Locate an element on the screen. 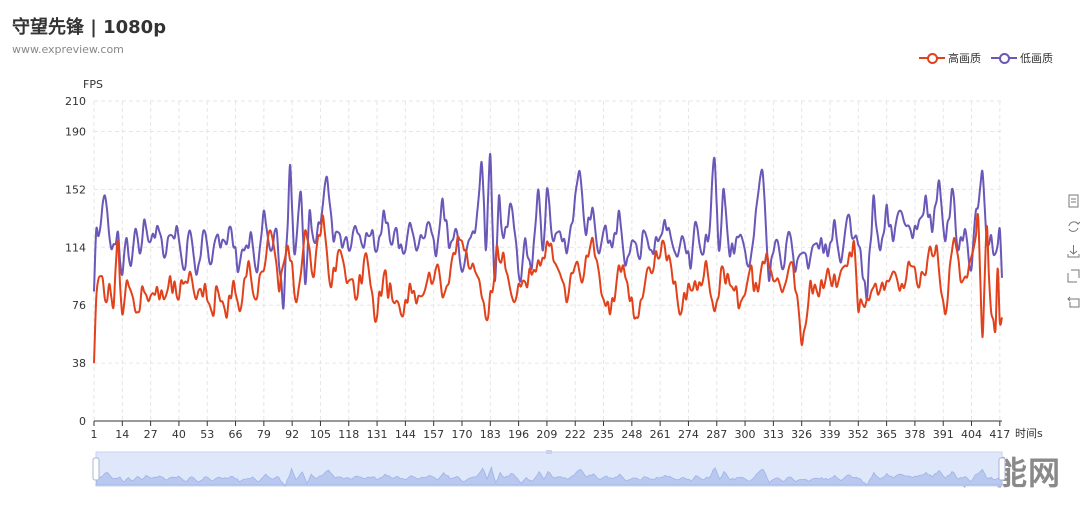 This screenshot has height=508, width=1089. x-tick-label: 365 is located at coordinates (886, 434).